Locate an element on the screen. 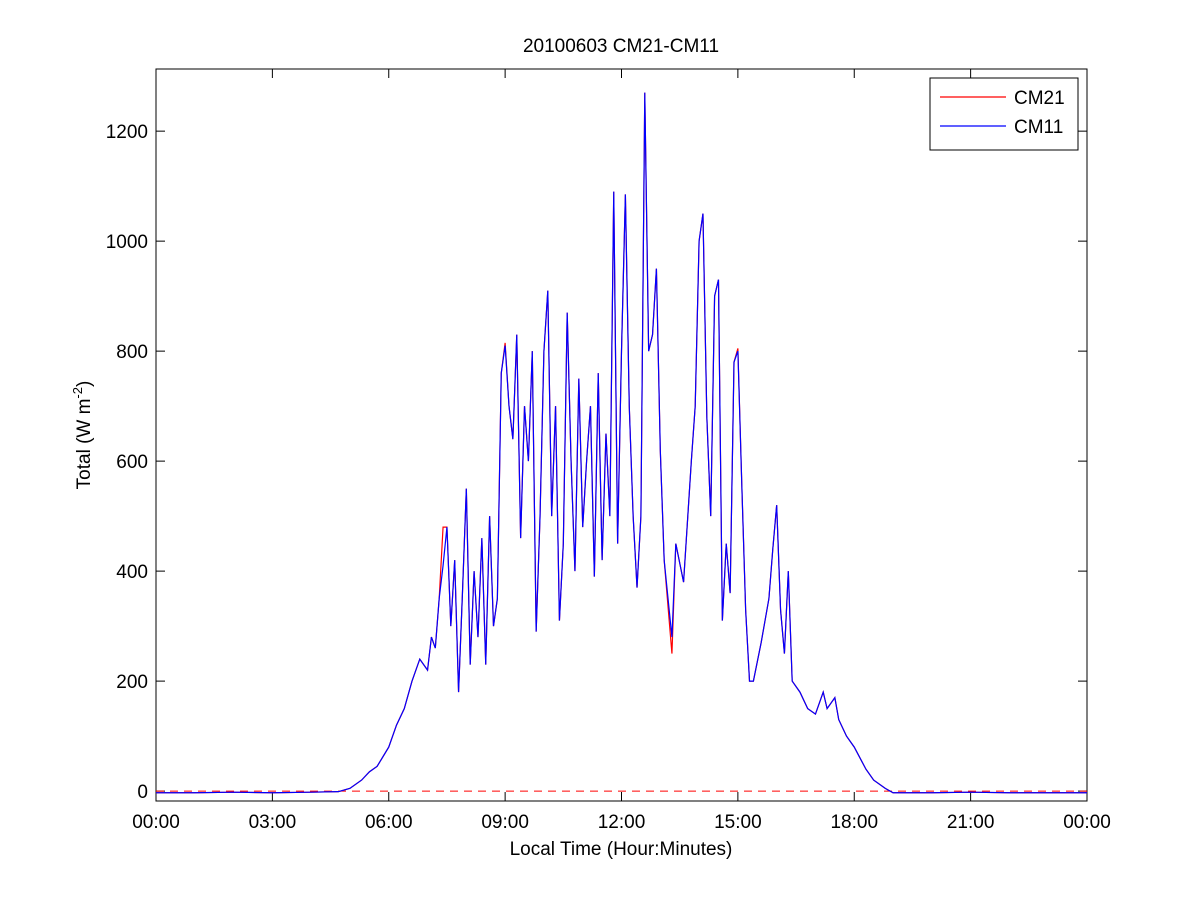 The height and width of the screenshot is (906, 1201). x-tick-label: 03:00 is located at coordinates (273, 822).